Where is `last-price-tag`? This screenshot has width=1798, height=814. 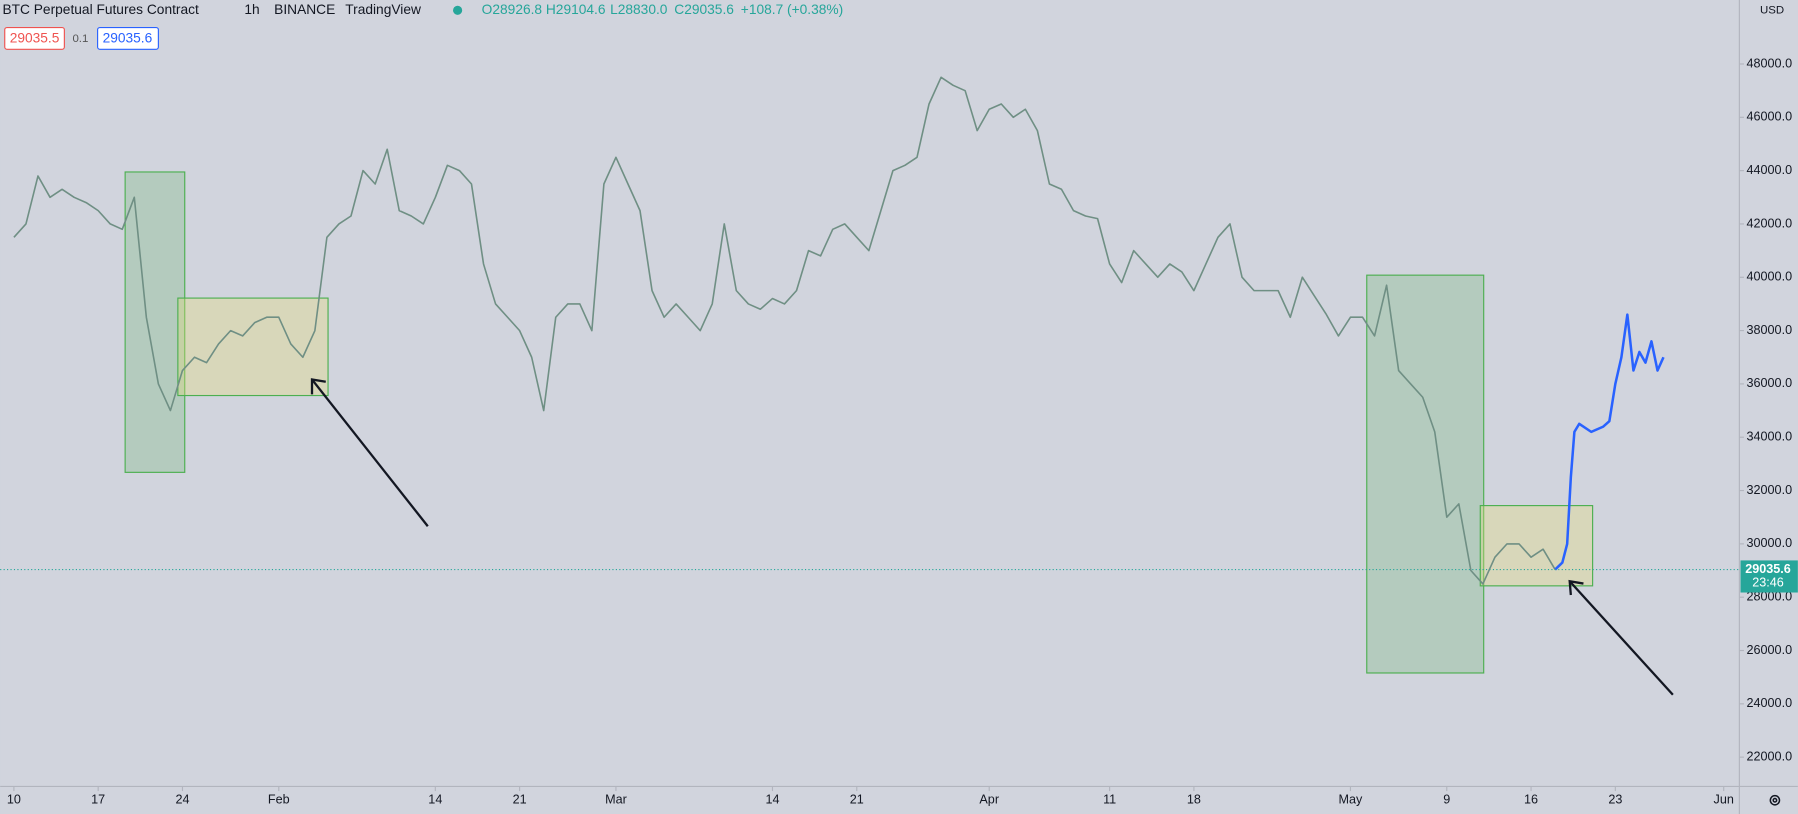
last-price-tag is located at coordinates (1769, 576).